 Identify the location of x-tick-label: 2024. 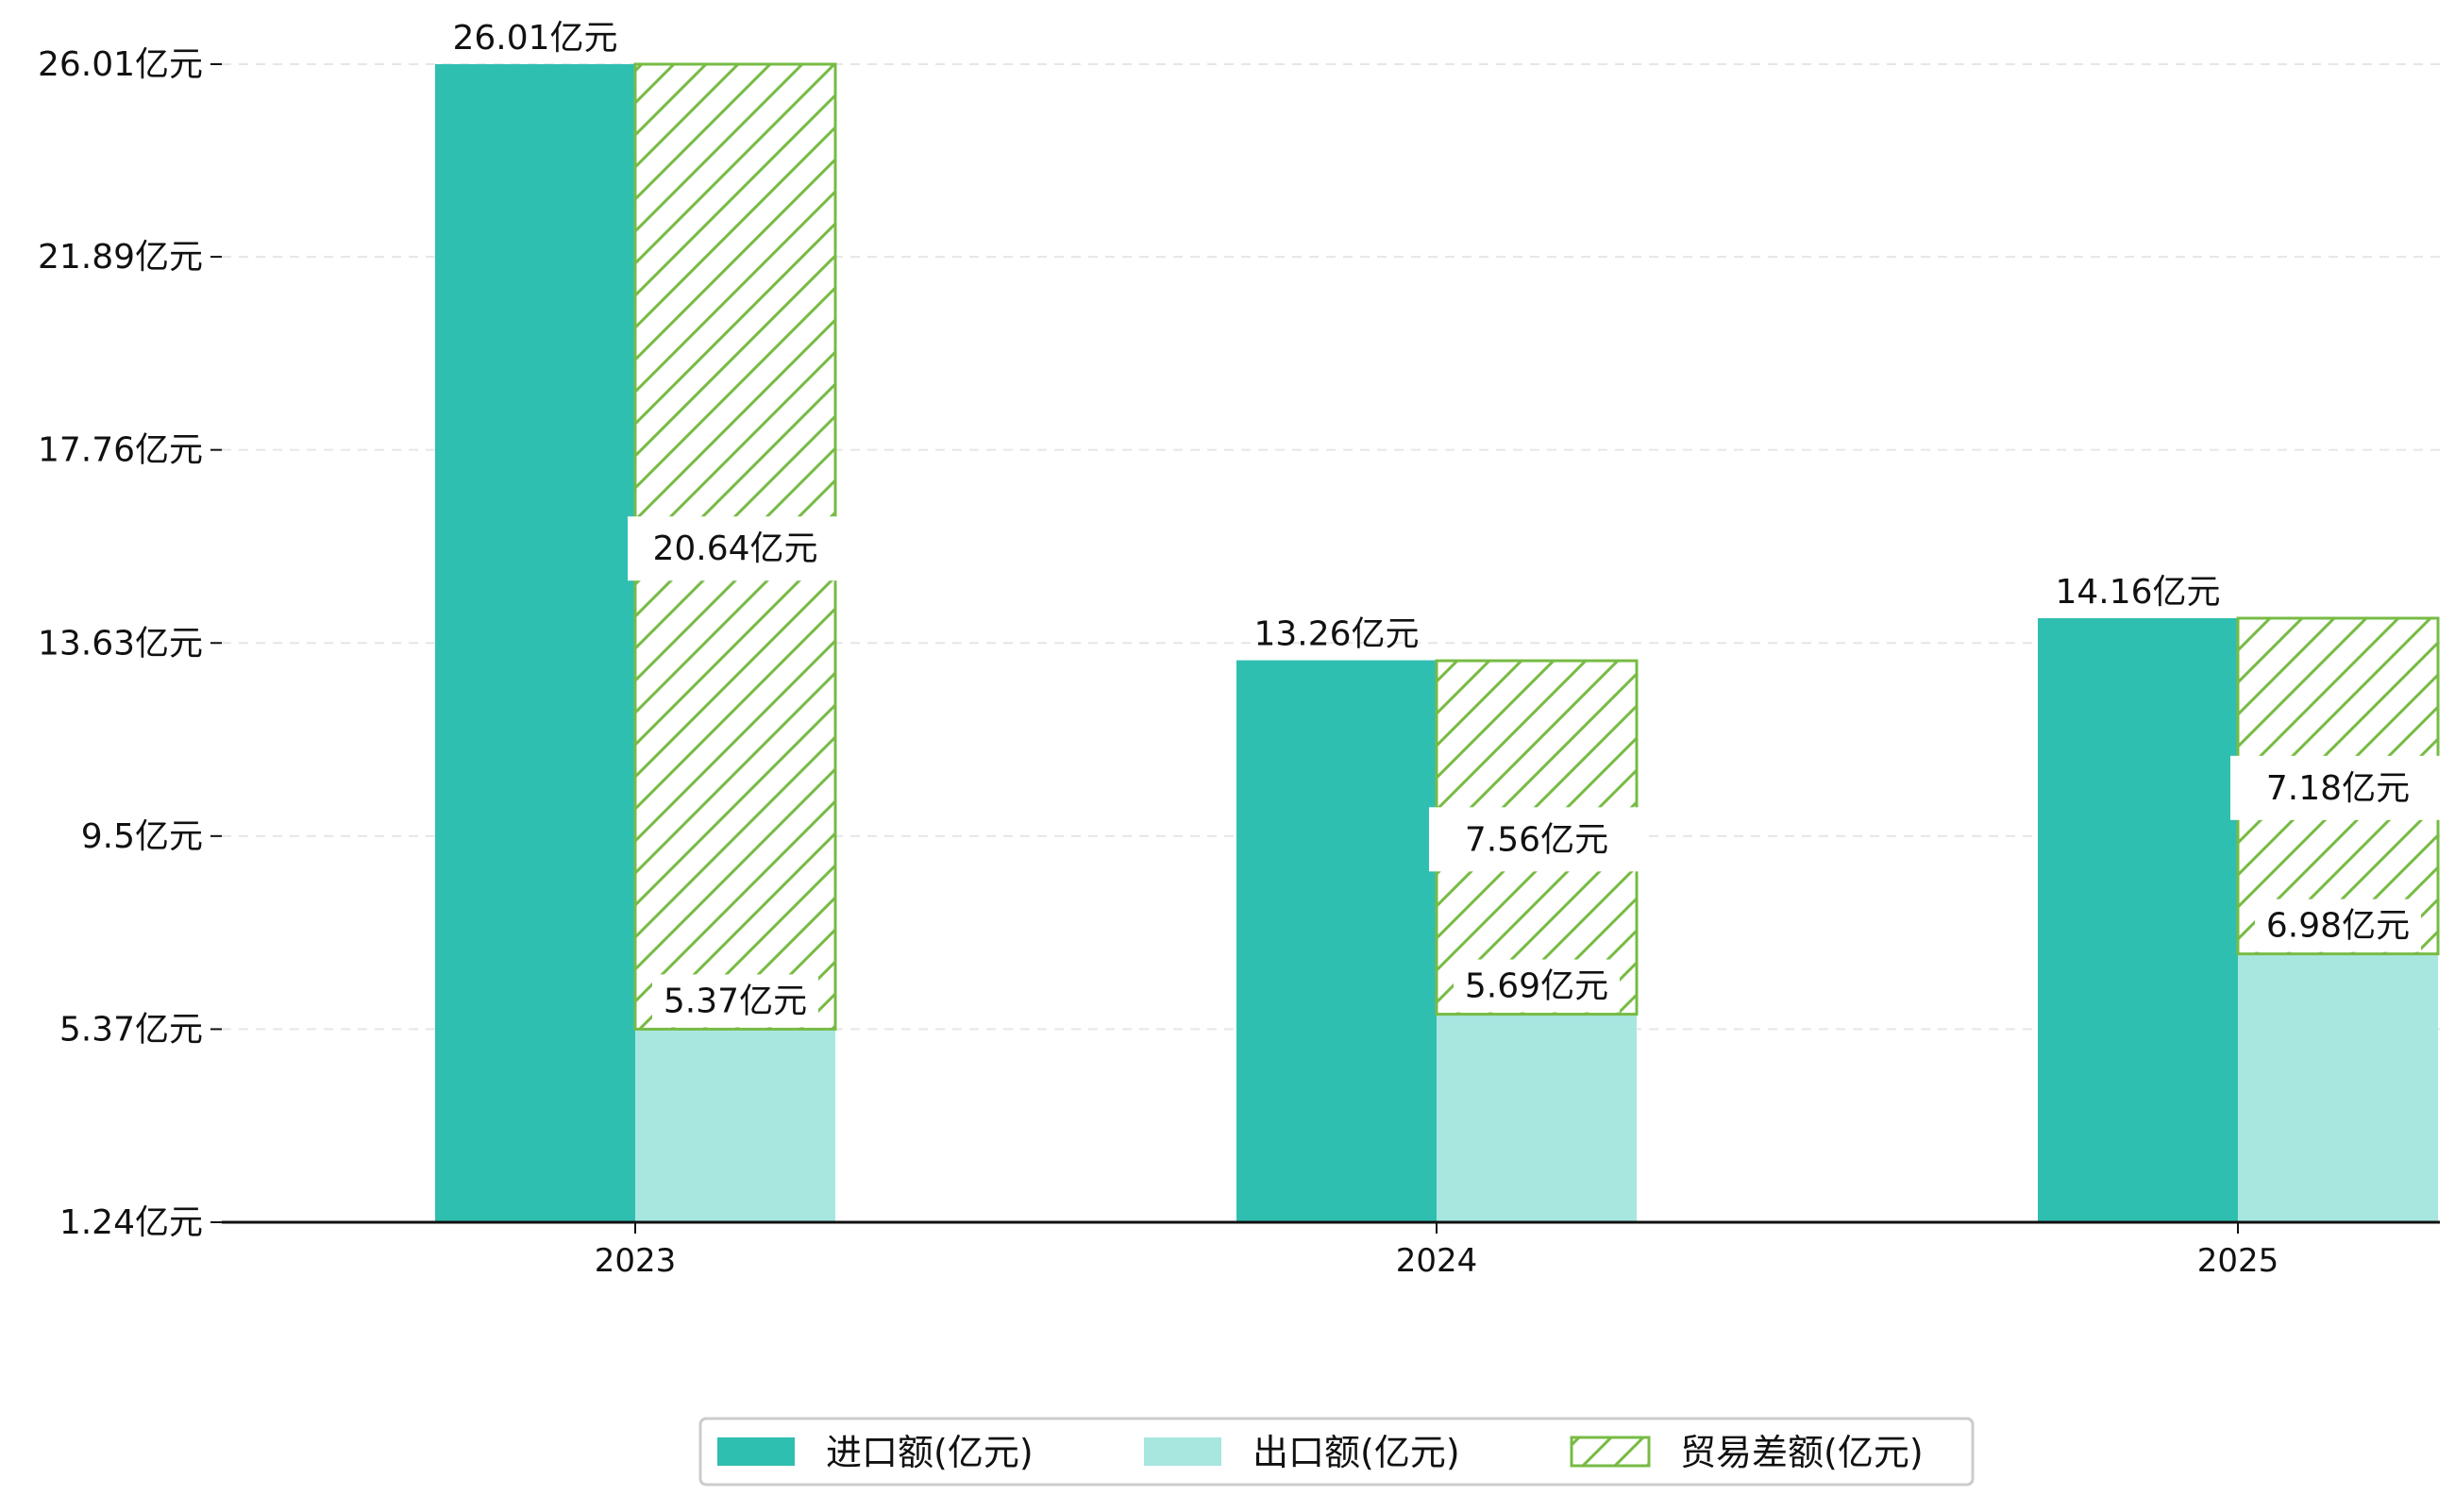
(1437, 1261).